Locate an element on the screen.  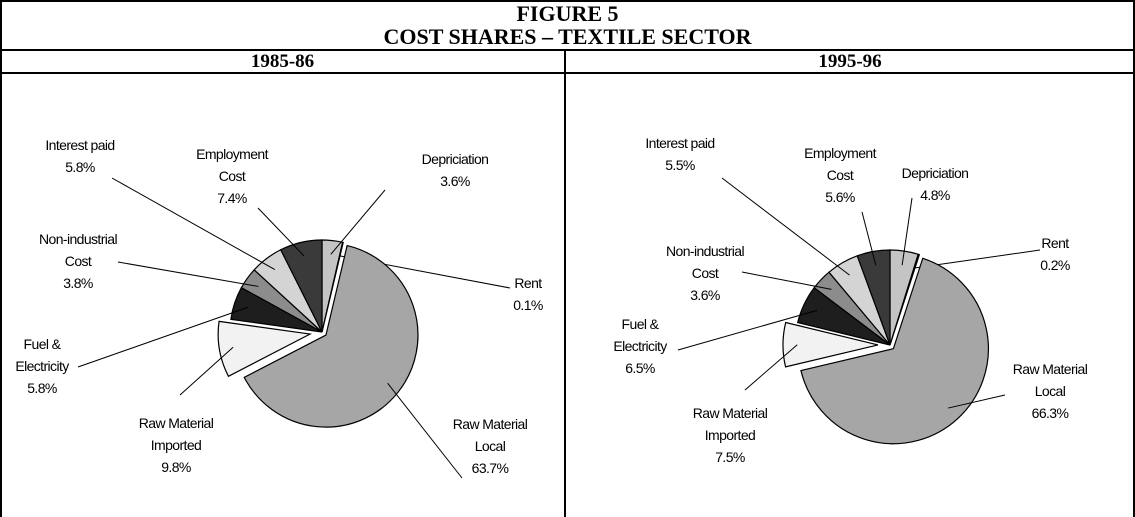
value-label: 4.8% is located at coordinates (935, 195).